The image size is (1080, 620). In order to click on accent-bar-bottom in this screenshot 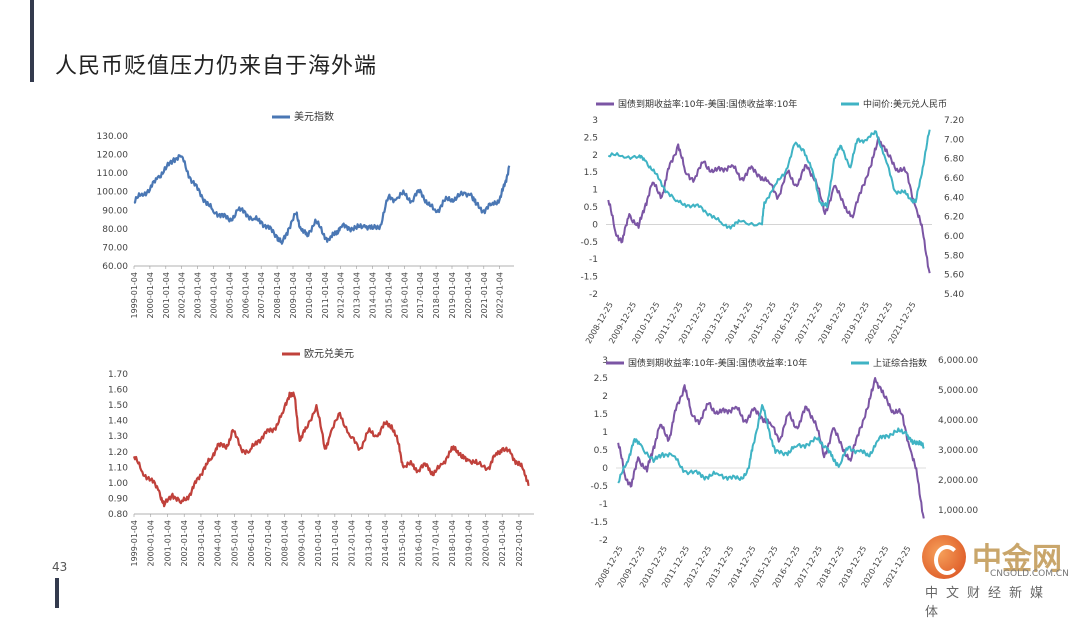, I will do `click(57, 593)`.